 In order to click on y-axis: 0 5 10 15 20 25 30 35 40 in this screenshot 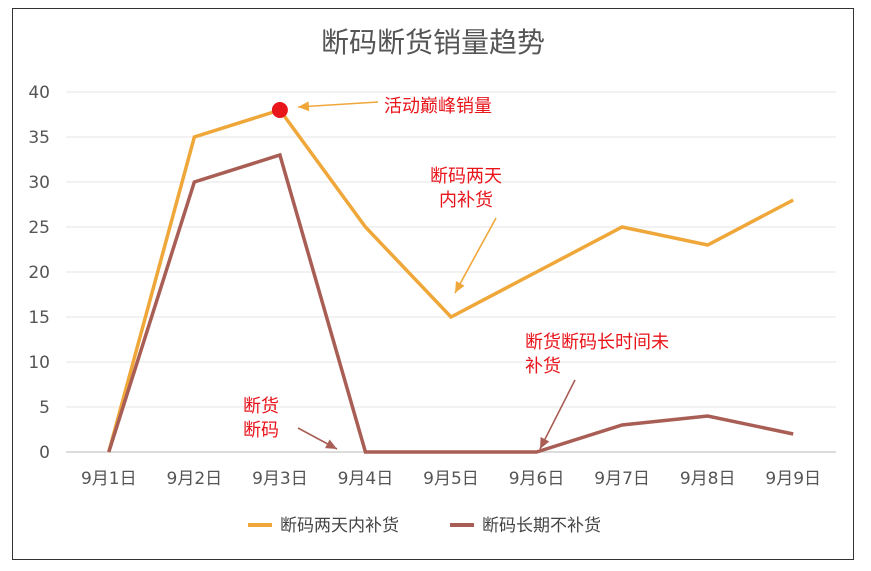, I will do `click(39, 273)`.